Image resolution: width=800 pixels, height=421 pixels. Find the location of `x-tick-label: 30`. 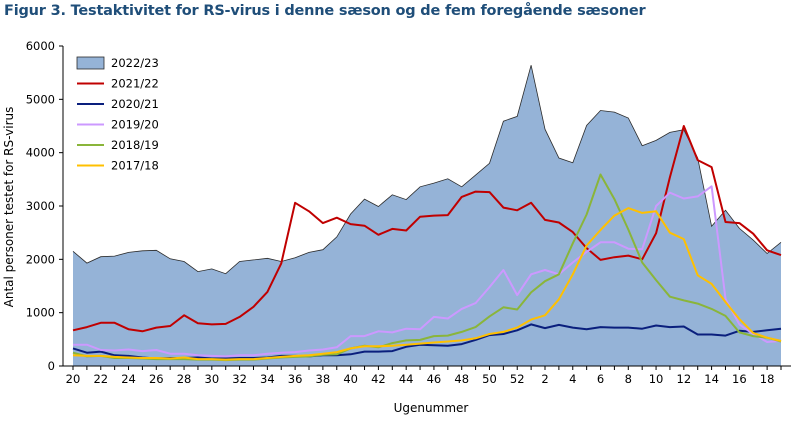

x-tick-label: 30 is located at coordinates (212, 379).